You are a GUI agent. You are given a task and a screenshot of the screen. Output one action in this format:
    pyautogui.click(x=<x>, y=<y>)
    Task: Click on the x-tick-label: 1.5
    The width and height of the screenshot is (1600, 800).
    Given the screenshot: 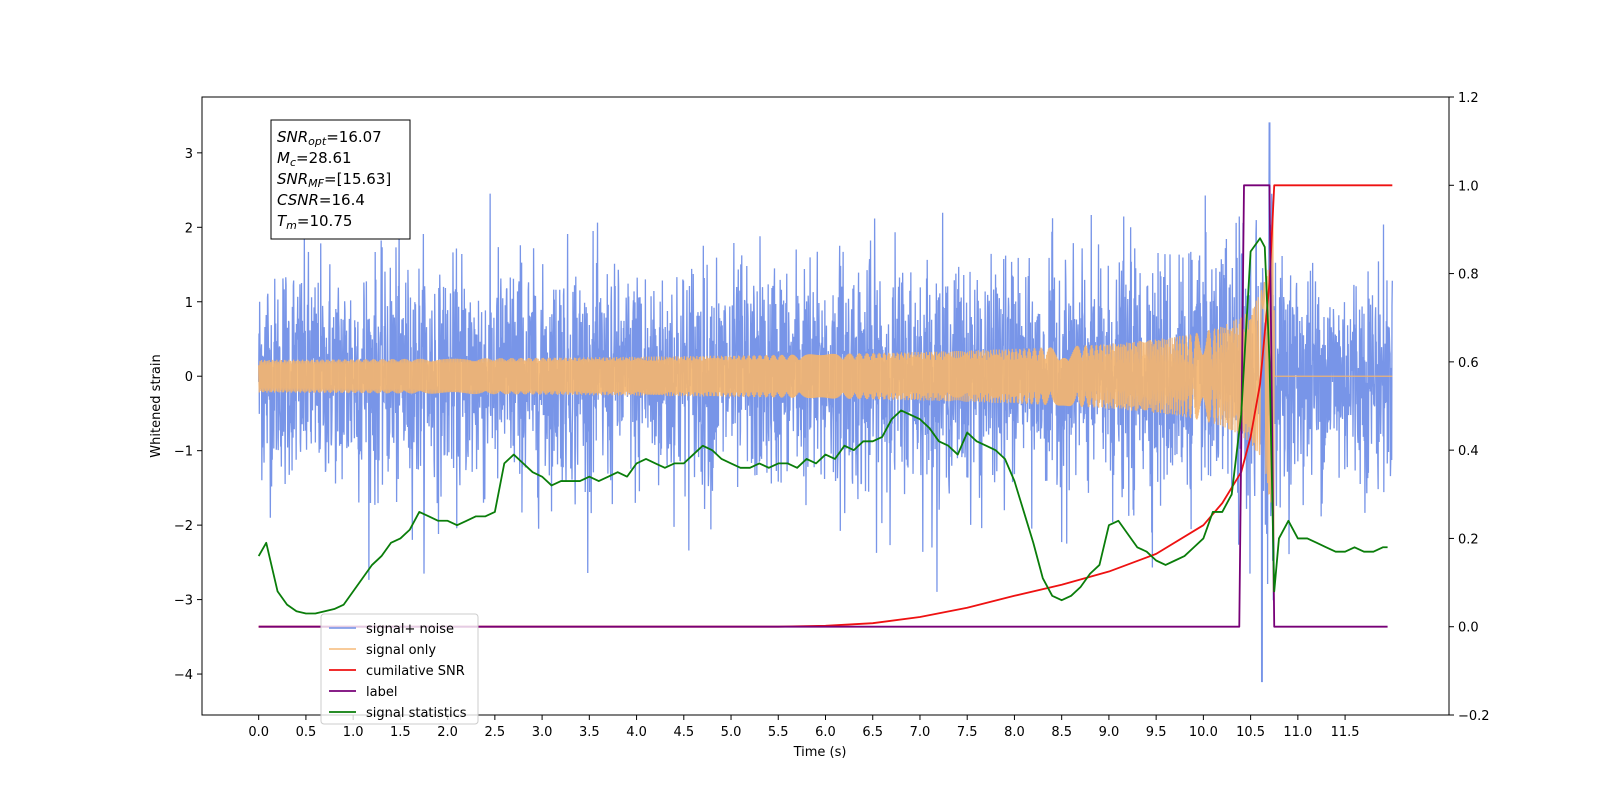 What is the action you would take?
    pyautogui.click(x=400, y=732)
    